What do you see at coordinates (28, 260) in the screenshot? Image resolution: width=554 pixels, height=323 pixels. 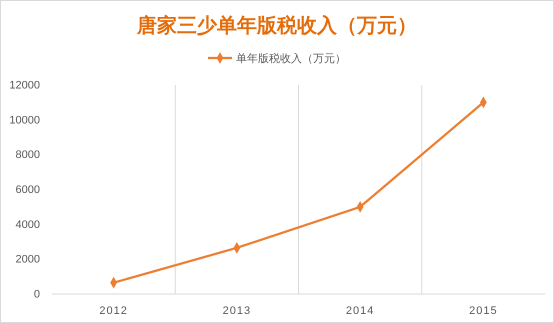 I see `y-tick-label: 2000` at bounding box center [28, 260].